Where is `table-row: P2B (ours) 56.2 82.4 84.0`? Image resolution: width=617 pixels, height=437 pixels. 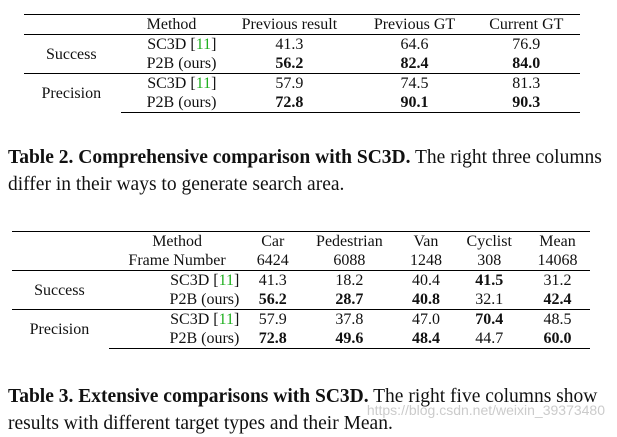
table-row: P2B (ours) 56.2 82.4 84.0 is located at coordinates (302, 64).